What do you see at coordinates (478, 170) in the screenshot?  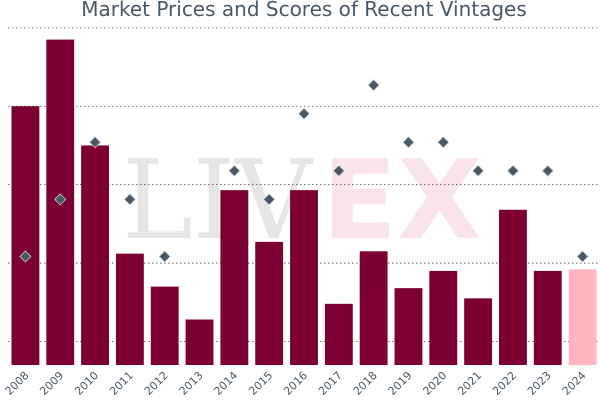 I see `score-marker-2021` at bounding box center [478, 170].